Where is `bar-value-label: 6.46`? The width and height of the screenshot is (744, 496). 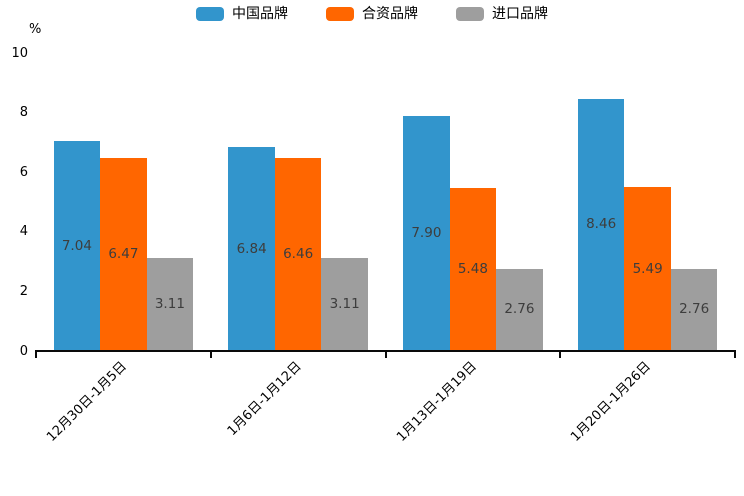 bar-value-label: 6.46 is located at coordinates (298, 254).